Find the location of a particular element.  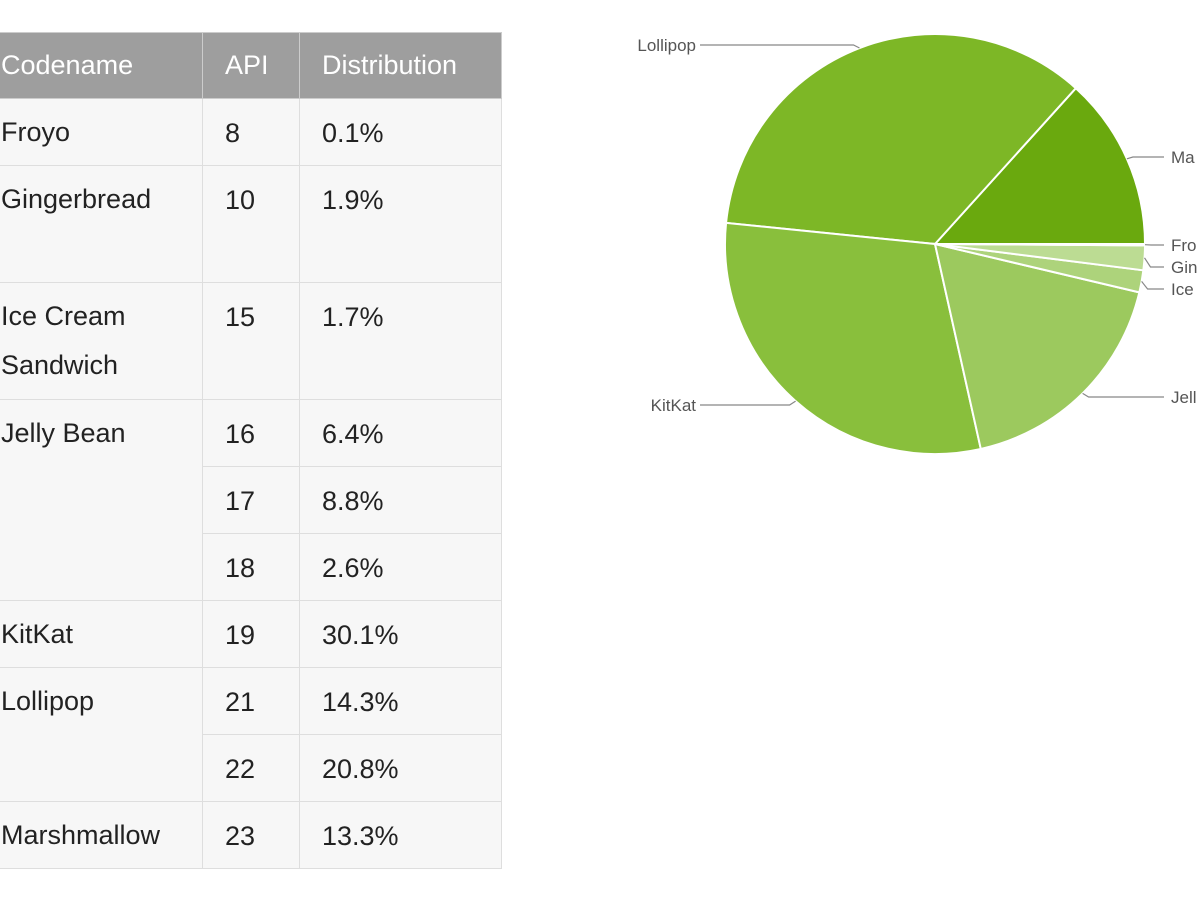

codename-cell: Lollipop is located at coordinates (101, 734).